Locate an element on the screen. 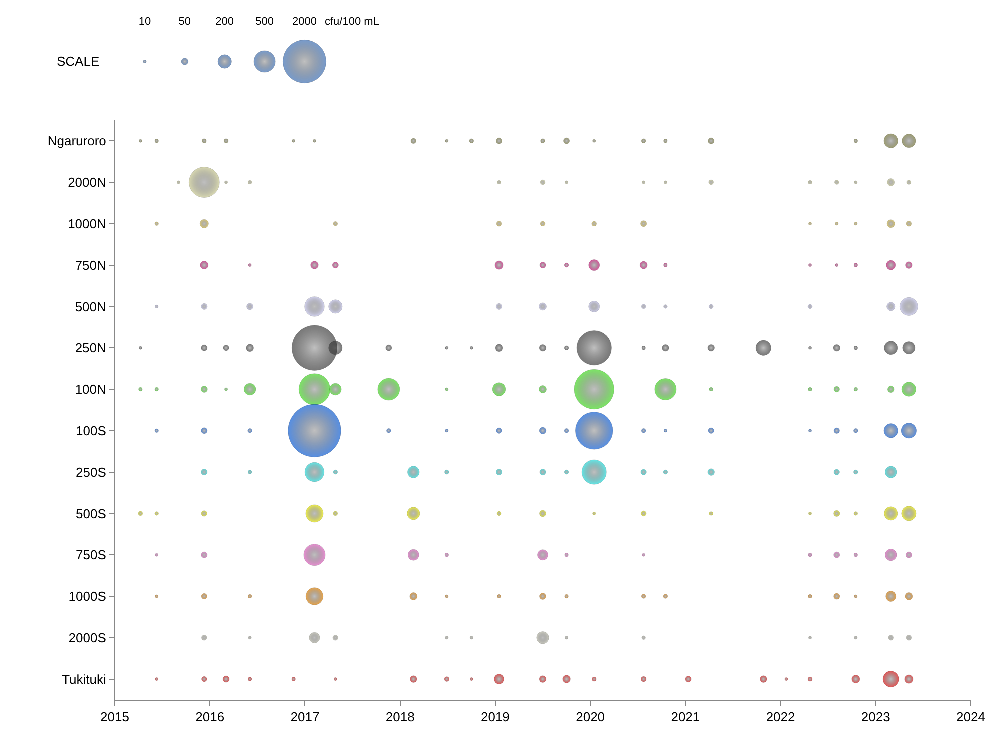 This screenshot has height=754, width=989. x-tick-label: 2015 is located at coordinates (115, 717).